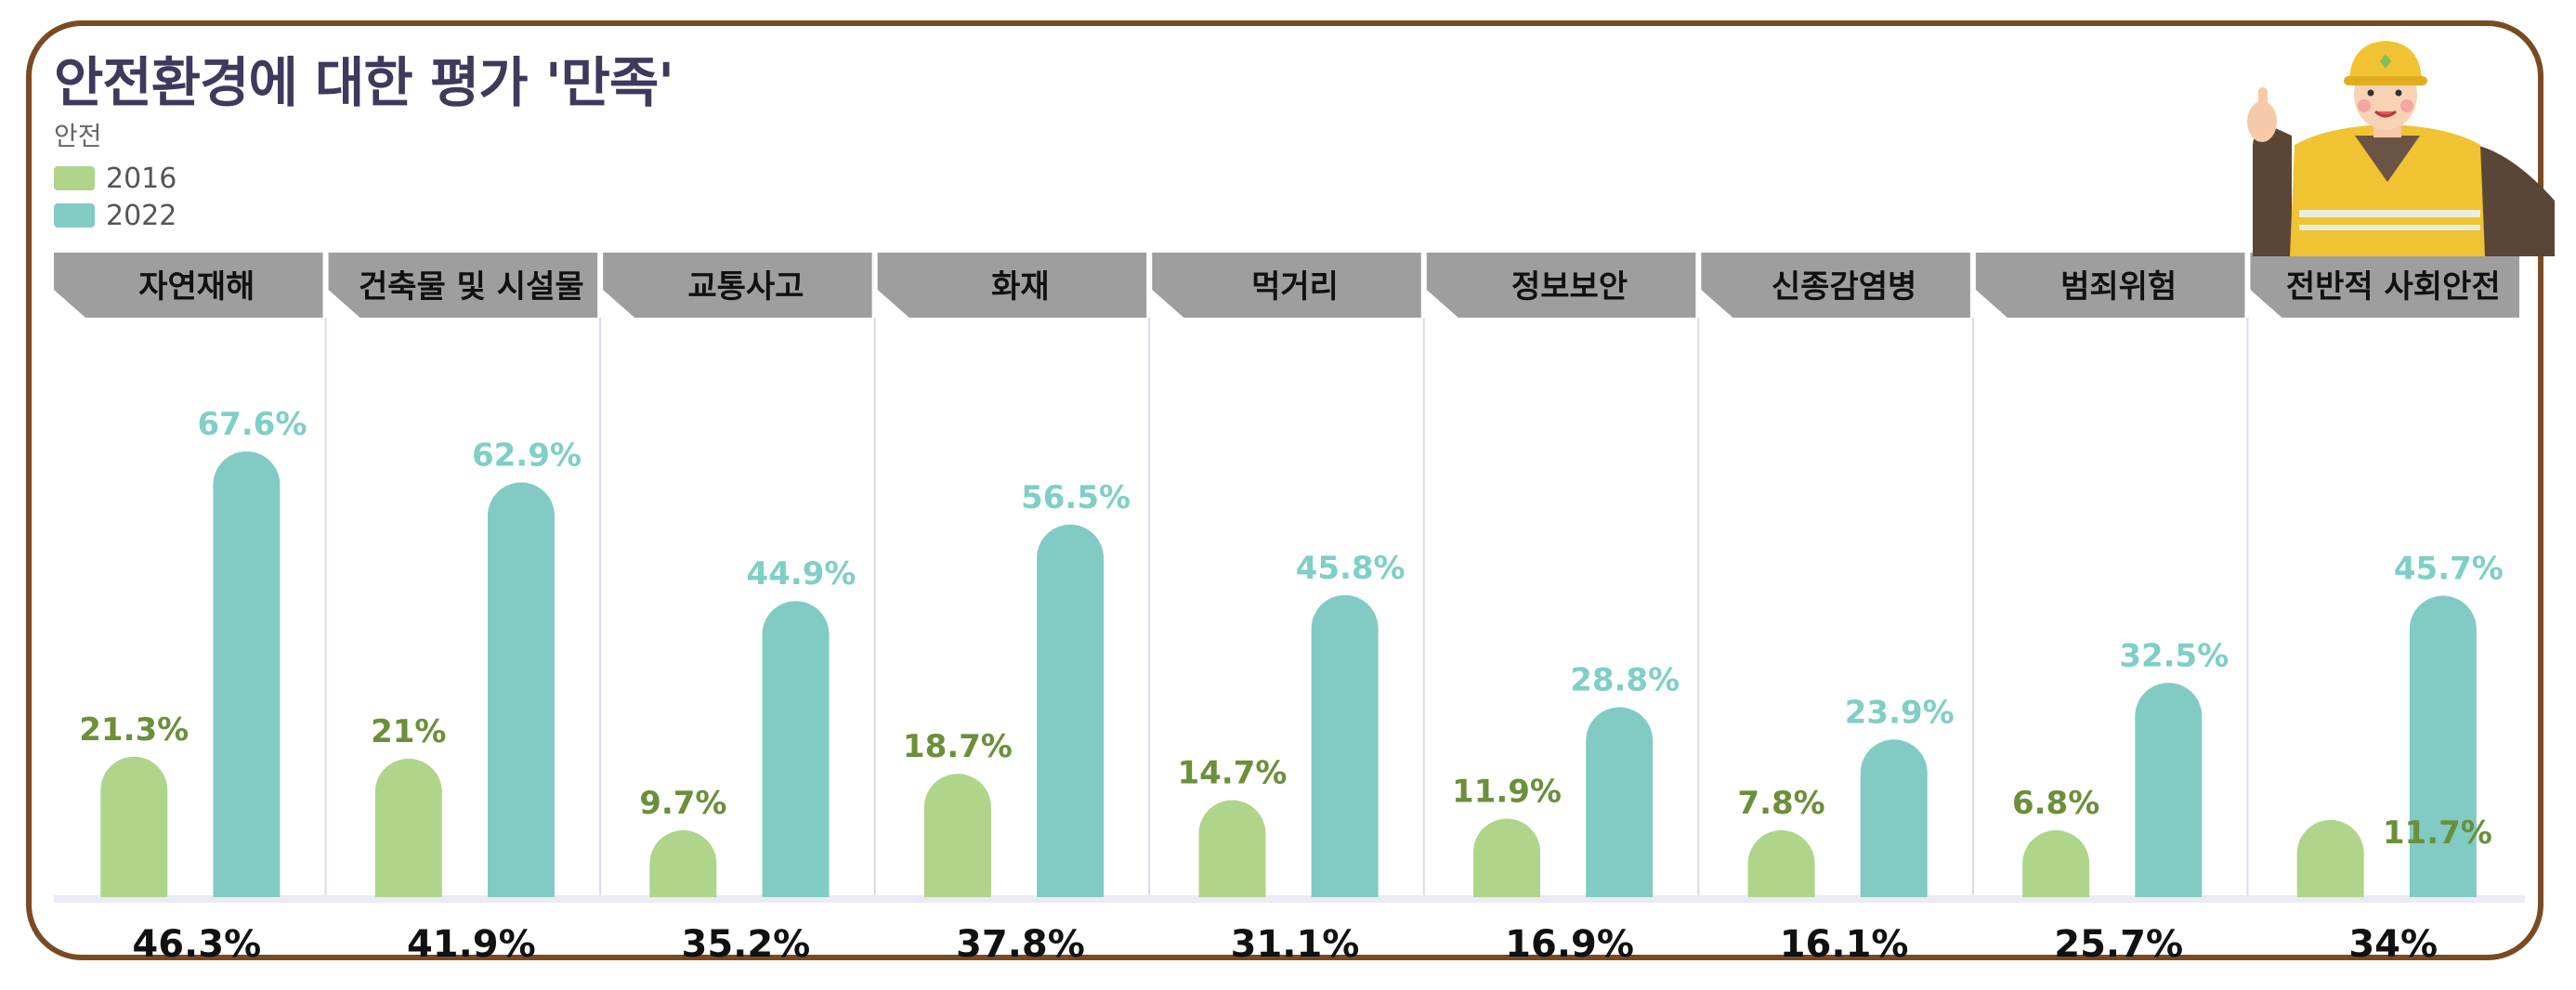 The height and width of the screenshot is (990, 2576). What do you see at coordinates (2118, 287) in the screenshot?
I see `x-tick-label: 범죄위험` at bounding box center [2118, 287].